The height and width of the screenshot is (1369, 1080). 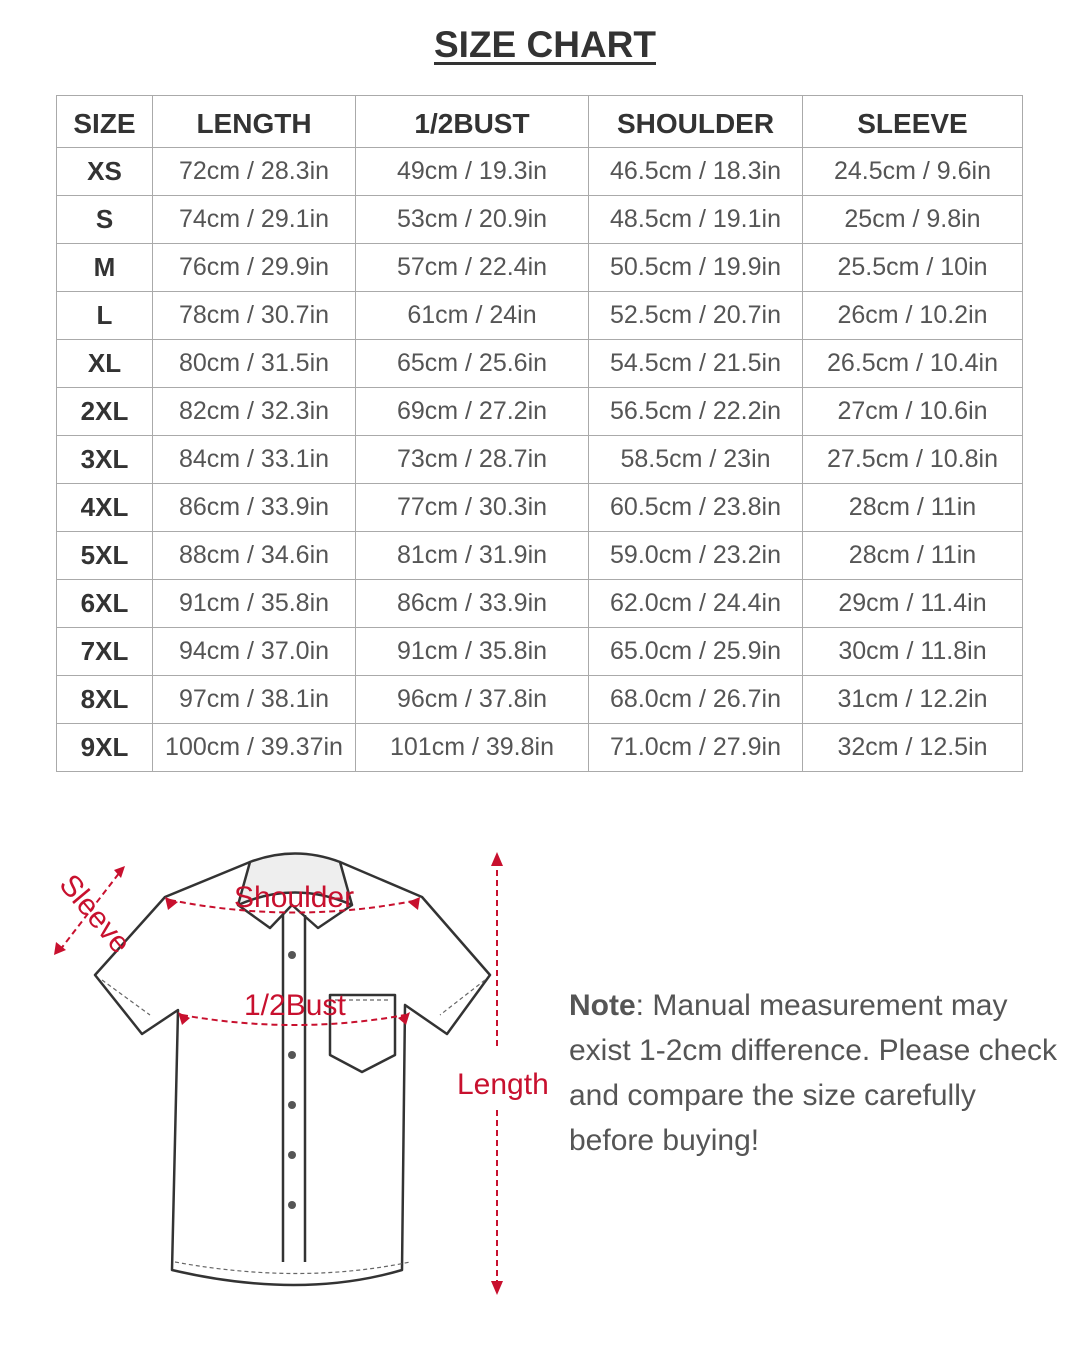 I want to click on measurement-cell: 96cm / 37.8in, so click(x=472, y=699).